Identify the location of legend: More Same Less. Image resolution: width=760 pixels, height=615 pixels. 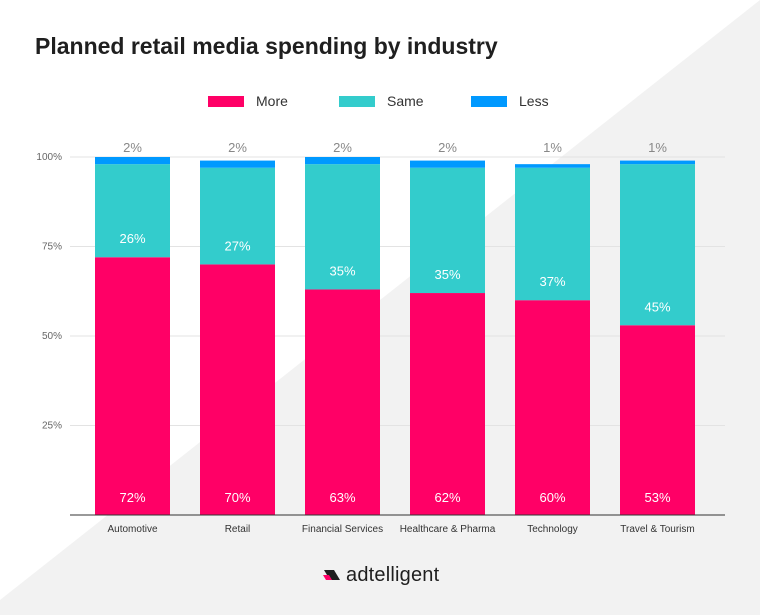
(380, 101).